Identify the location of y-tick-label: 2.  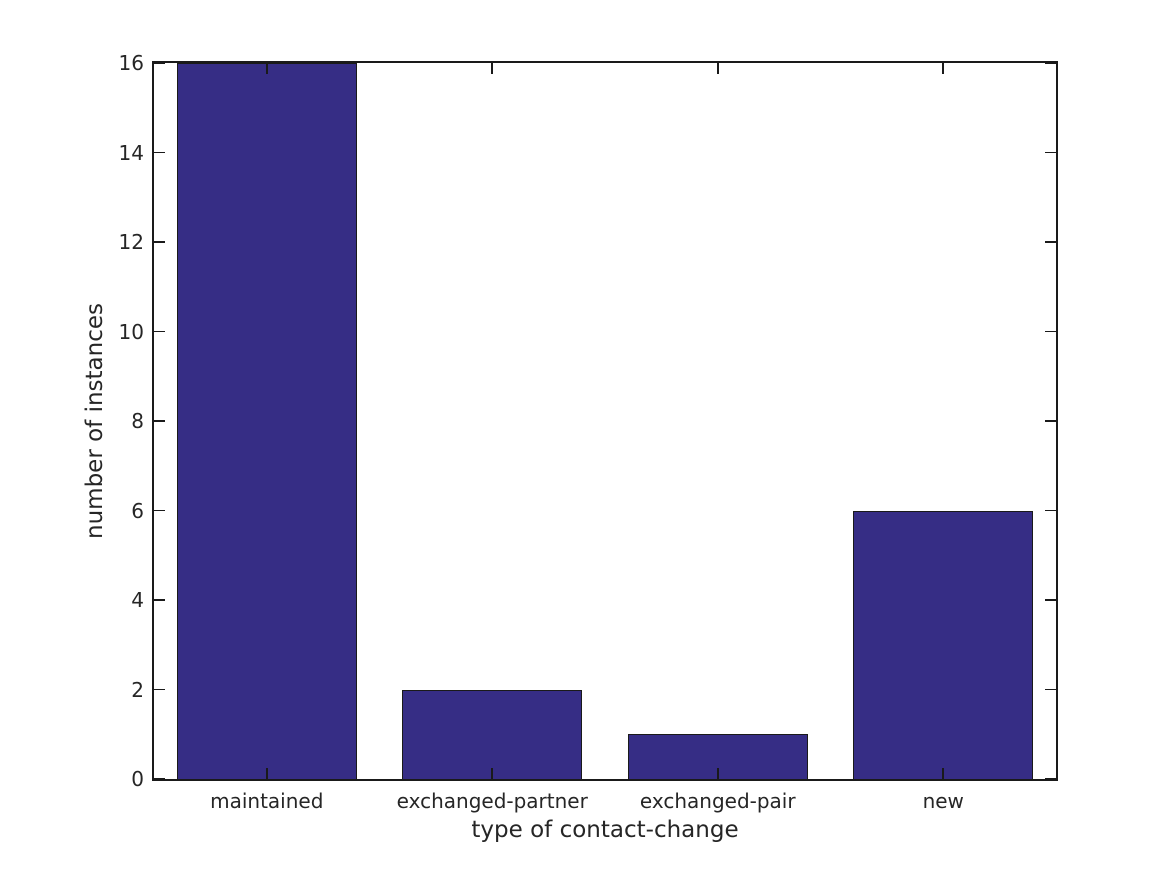
(137, 689).